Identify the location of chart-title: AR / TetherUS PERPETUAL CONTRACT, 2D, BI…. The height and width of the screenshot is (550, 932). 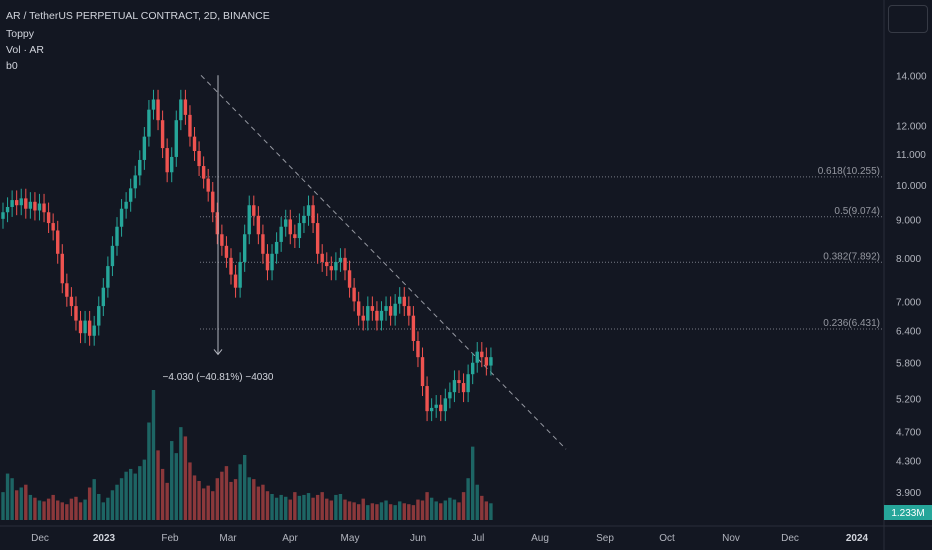
(138, 16).